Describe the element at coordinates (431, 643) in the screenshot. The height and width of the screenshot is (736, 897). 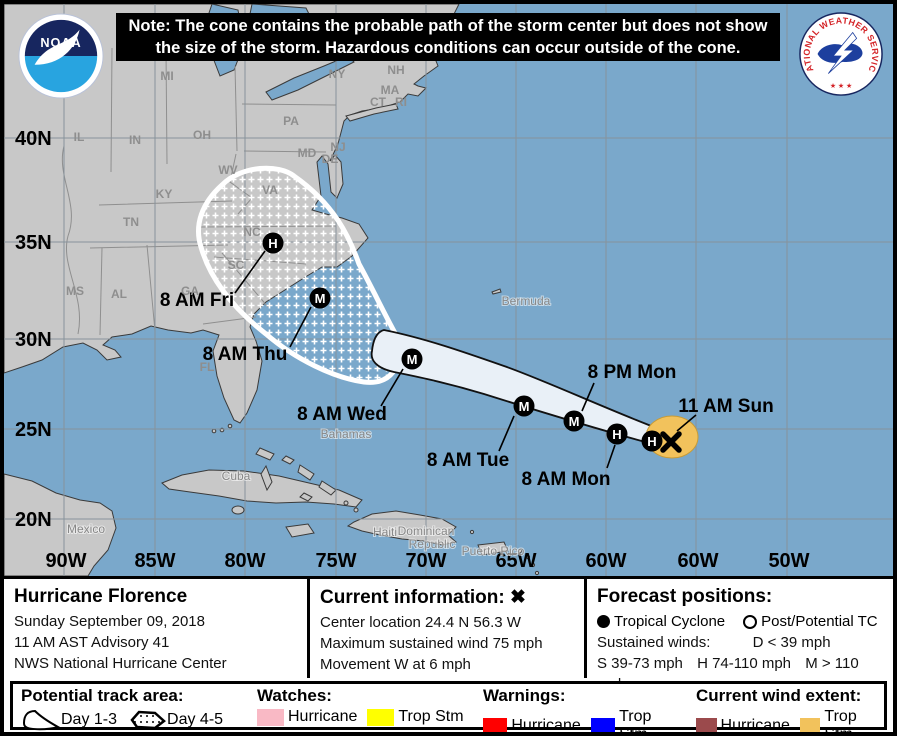
I see `max-sustained-wind: Maximum sustained wind 75 mph` at that location.